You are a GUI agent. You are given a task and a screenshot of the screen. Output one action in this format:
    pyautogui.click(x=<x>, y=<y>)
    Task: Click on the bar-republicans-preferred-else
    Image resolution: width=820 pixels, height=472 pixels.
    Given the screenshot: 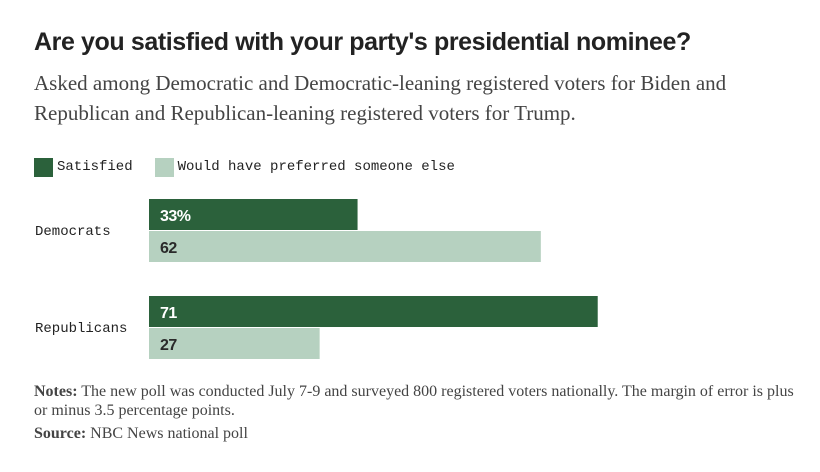 What is the action you would take?
    pyautogui.click(x=234, y=343)
    